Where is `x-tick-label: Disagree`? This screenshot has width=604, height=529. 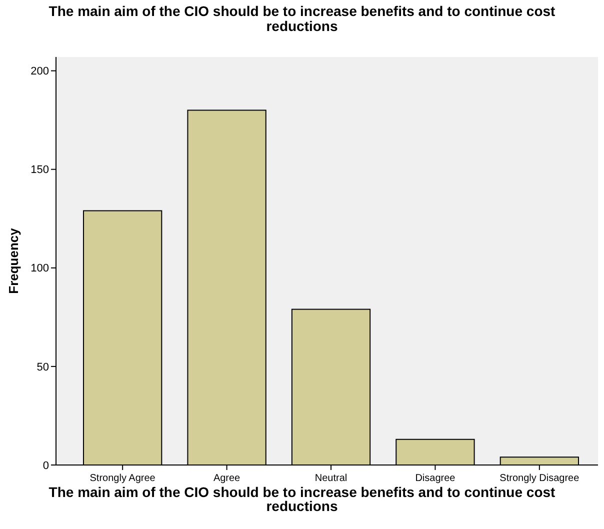
x-tick-label: Disagree is located at coordinates (435, 478).